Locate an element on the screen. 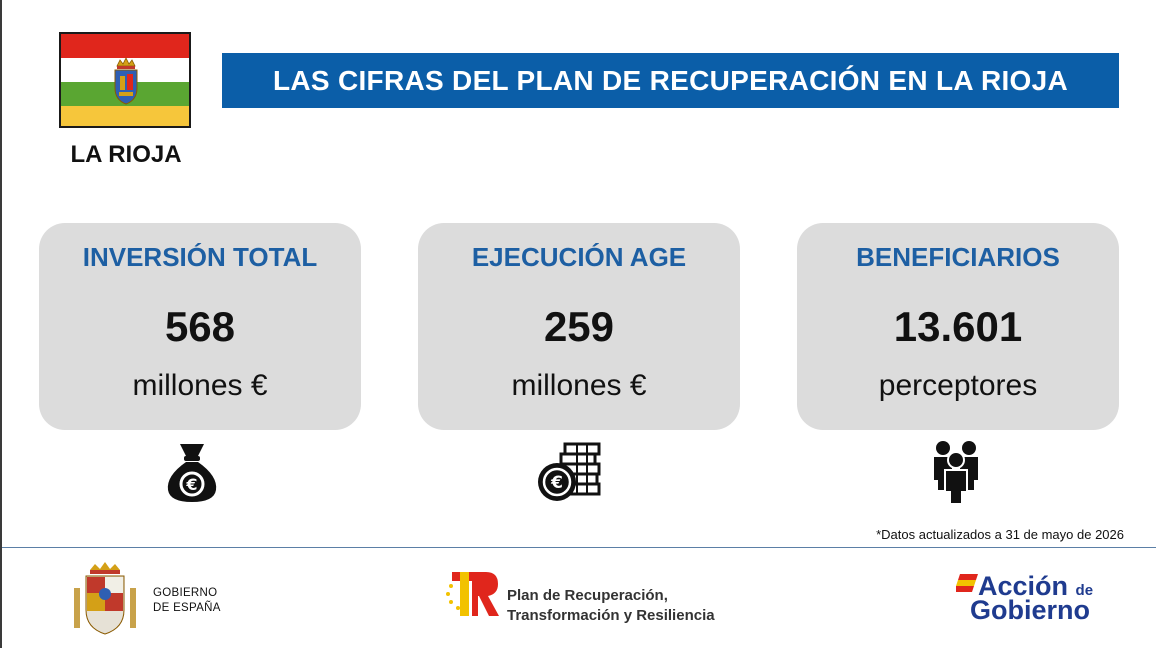 This screenshot has width=1156, height=648. la-rioja-flag is located at coordinates (125, 80).